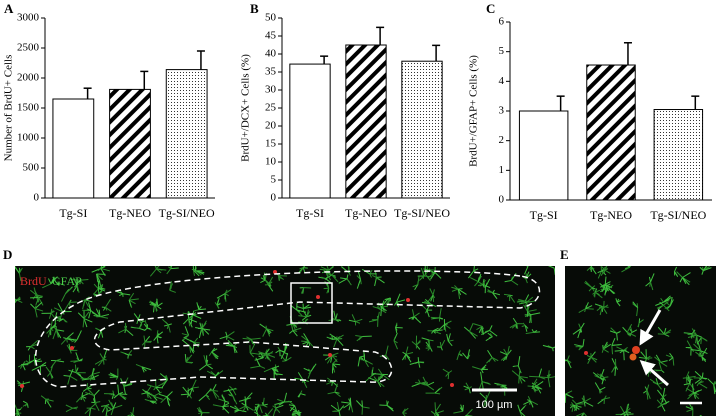 The image size is (716, 417). I want to click on y-tick-label: 1, so click(502, 170).